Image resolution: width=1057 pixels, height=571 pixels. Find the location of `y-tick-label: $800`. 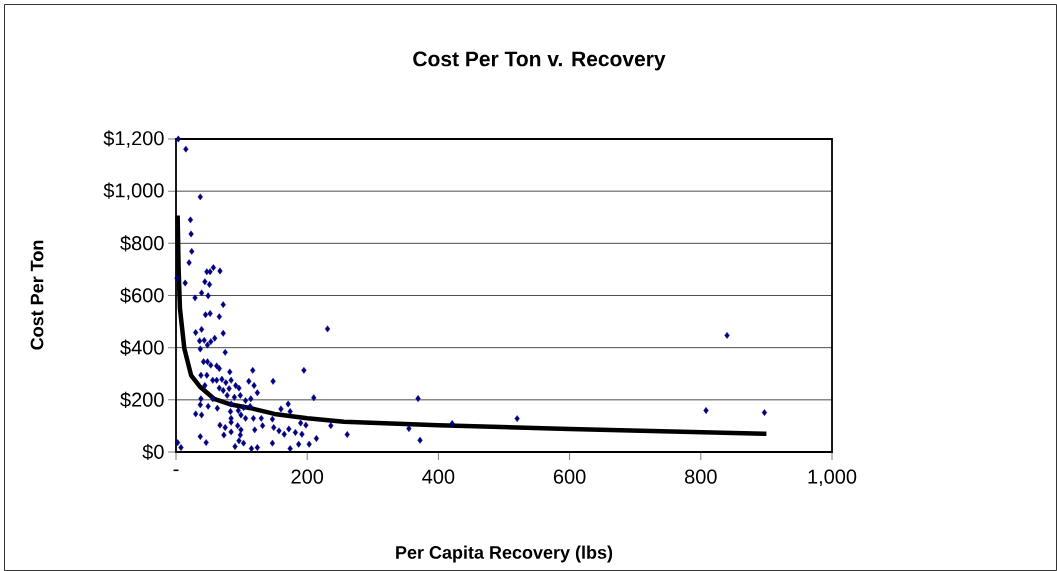

y-tick-label: $800 is located at coordinates (142, 243).